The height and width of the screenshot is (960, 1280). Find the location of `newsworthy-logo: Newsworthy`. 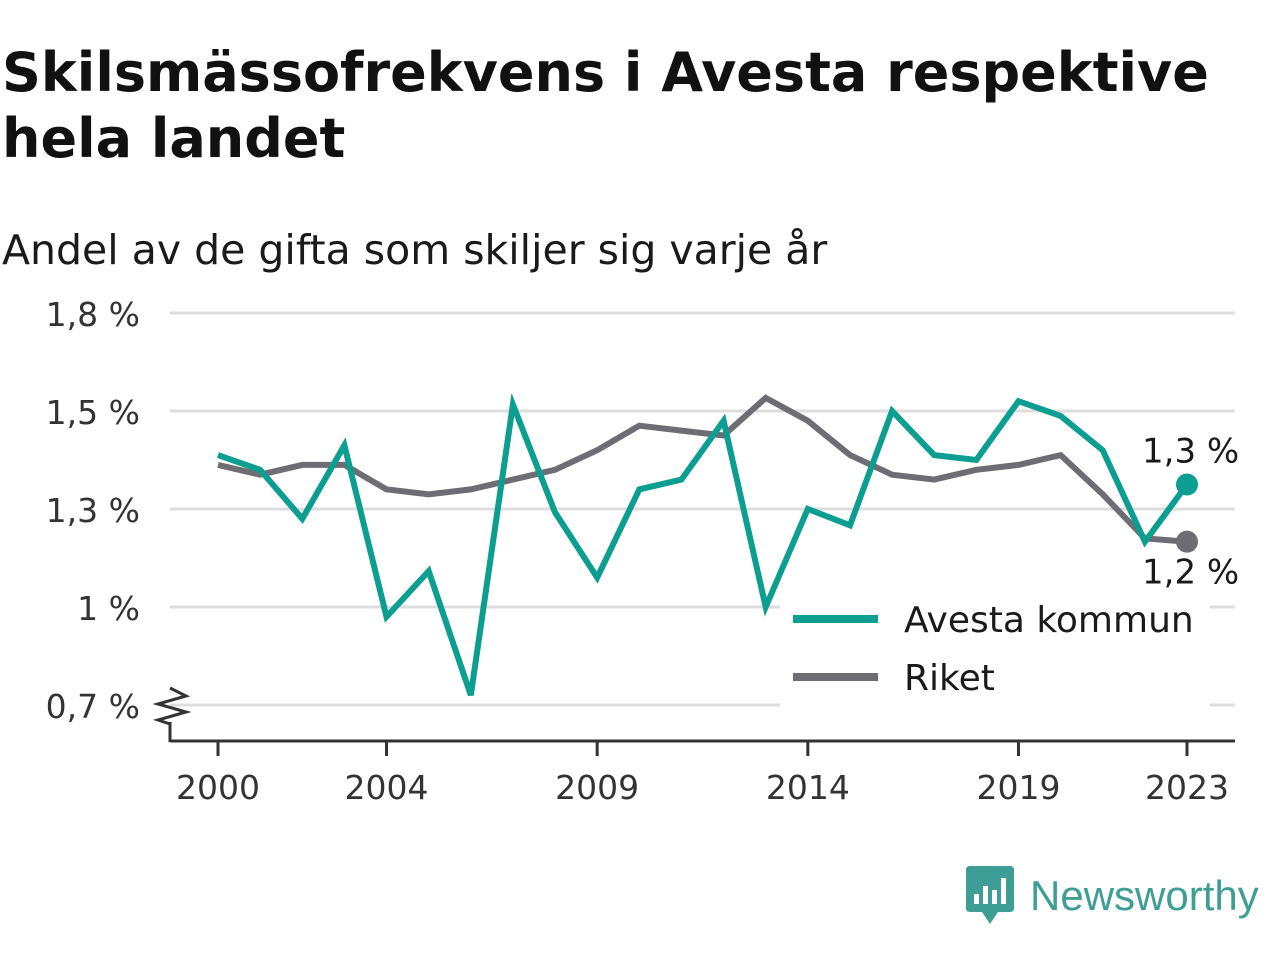

newsworthy-logo: Newsworthy is located at coordinates (1111, 896).